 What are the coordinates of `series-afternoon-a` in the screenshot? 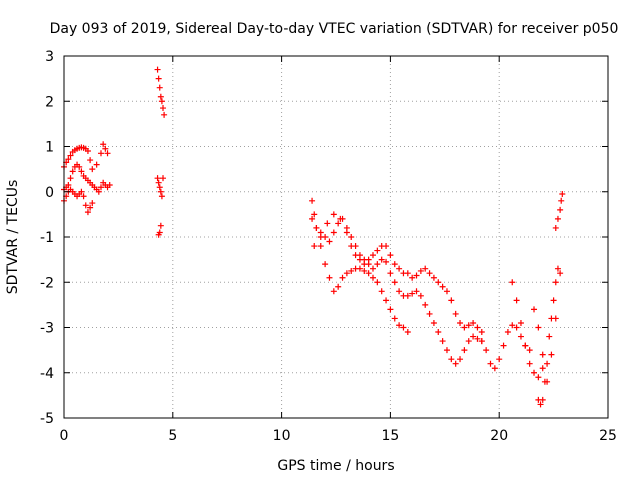 It's located at (360, 266).